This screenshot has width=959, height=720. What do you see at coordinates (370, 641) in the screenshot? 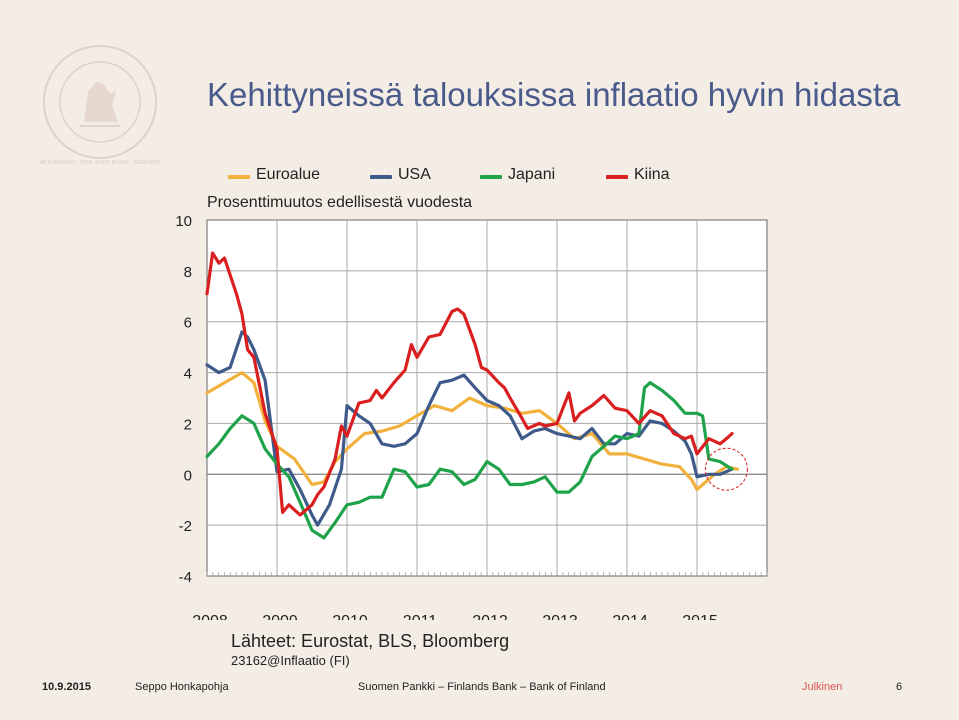
I see `source-note: Lähteet: Eurostat, BLS, Bloomberg` at bounding box center [370, 641].